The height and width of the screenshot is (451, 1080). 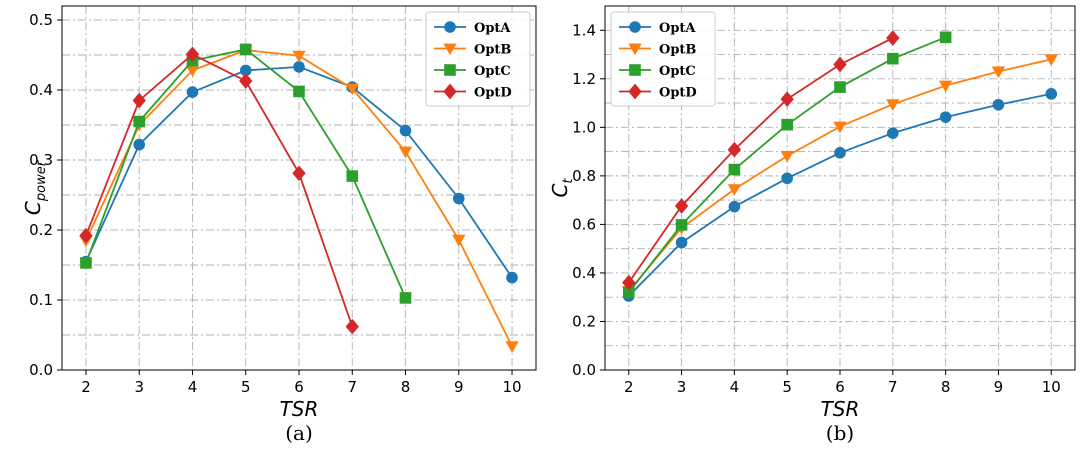 What do you see at coordinates (299, 409) in the screenshot?
I see `x-axis-title: TSR` at bounding box center [299, 409].